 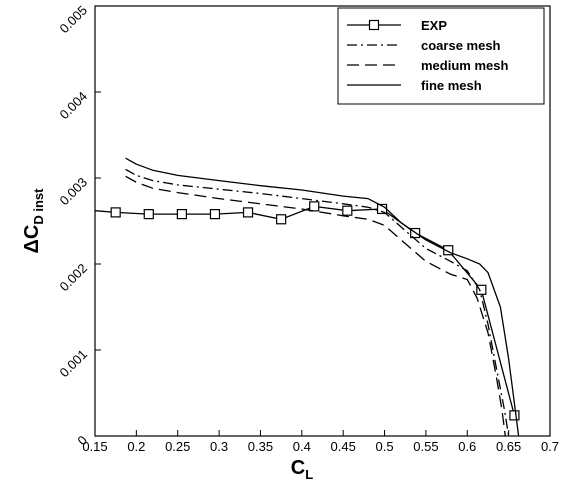 I want to click on y-tick-label: 0.003, so click(x=74, y=192).